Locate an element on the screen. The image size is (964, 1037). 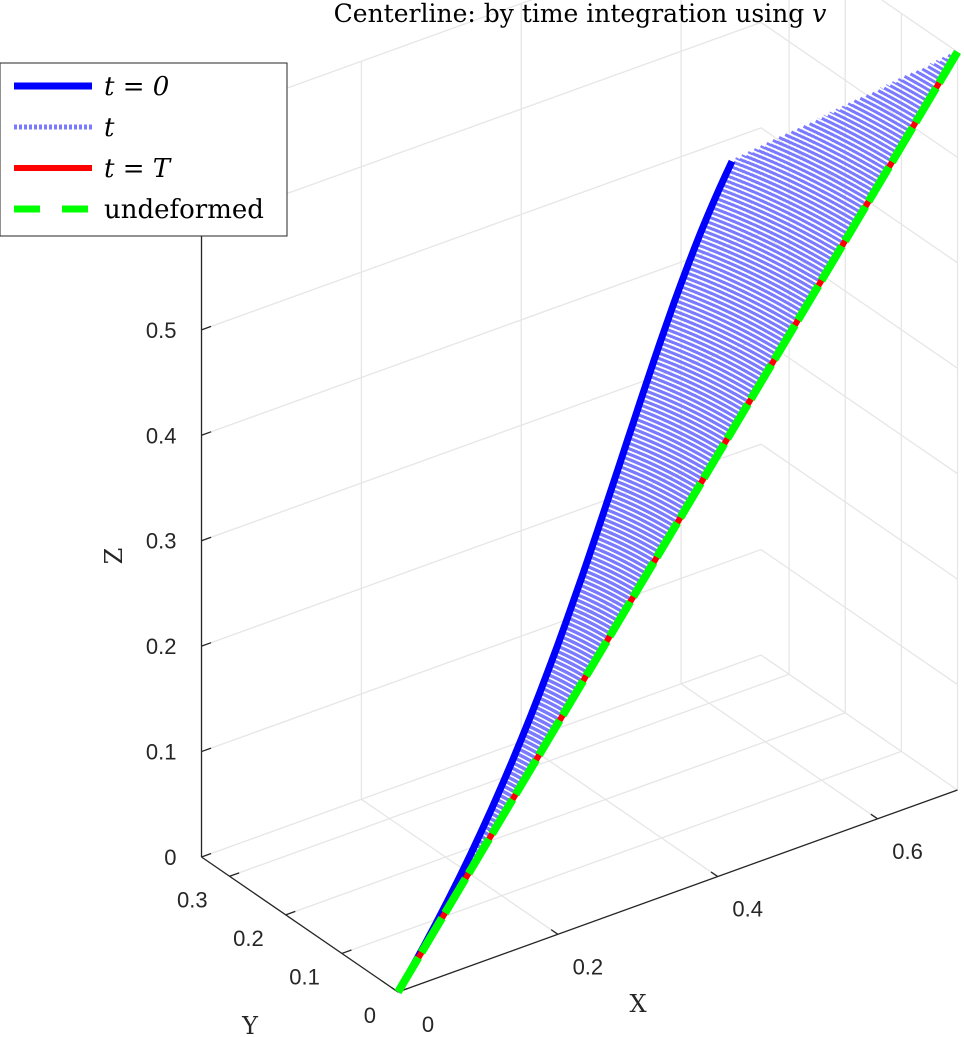
x-tick-label: 0.4 is located at coordinates (747, 909).